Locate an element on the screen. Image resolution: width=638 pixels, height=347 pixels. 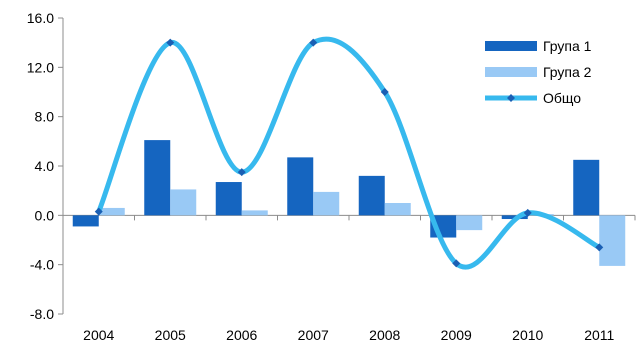
x-tick-label: 2008 is located at coordinates (384, 335).